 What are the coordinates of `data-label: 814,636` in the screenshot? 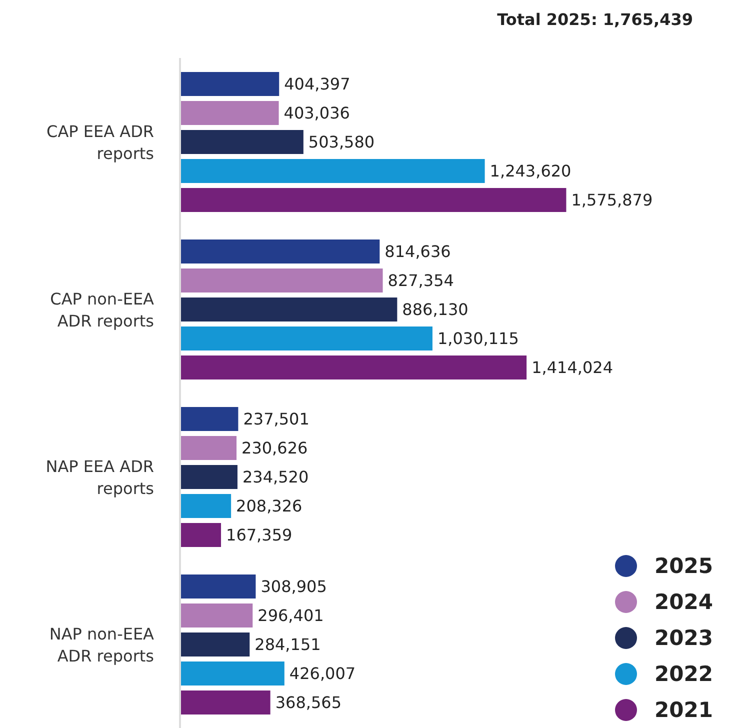 It's located at (417, 252).